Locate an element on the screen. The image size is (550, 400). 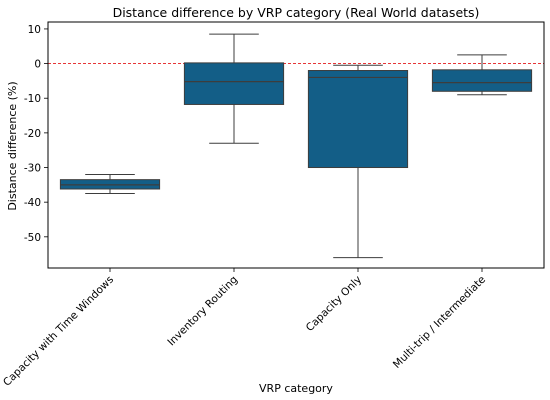
x-tick-label: Capacity Only is located at coordinates (334, 304).